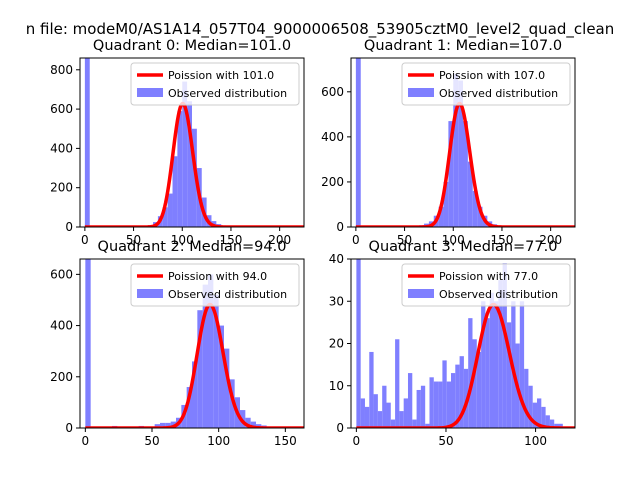  I want to click on legend: Poission with 94.0 Observed distribution, so click(215, 285).